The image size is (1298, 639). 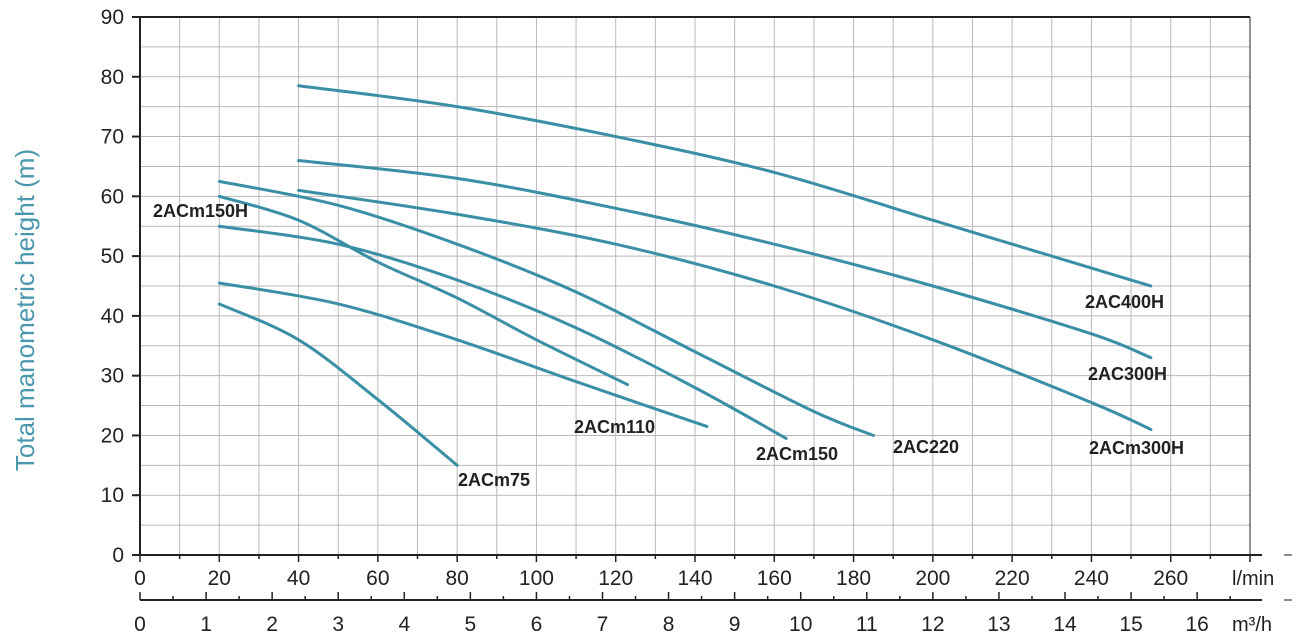 I want to click on x-unit-label: l/min, so click(x=1253, y=579).